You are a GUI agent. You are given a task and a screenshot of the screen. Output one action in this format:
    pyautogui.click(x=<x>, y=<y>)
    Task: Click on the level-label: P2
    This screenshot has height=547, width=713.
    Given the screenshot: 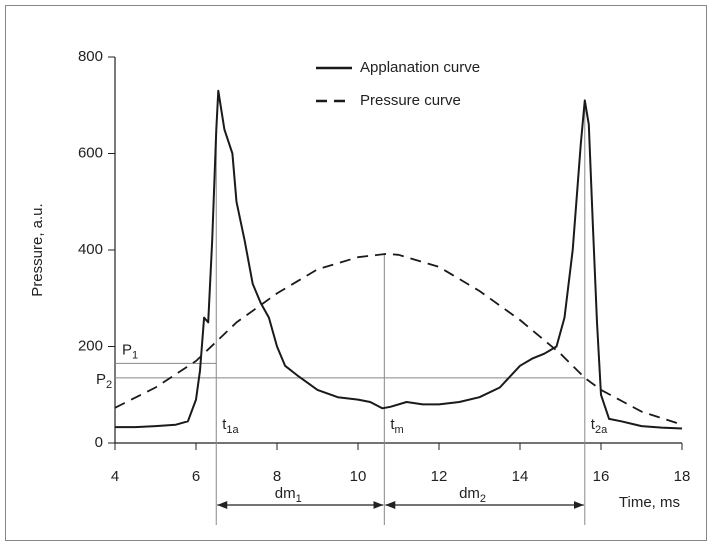 What is the action you would take?
    pyautogui.click(x=104, y=381)
    